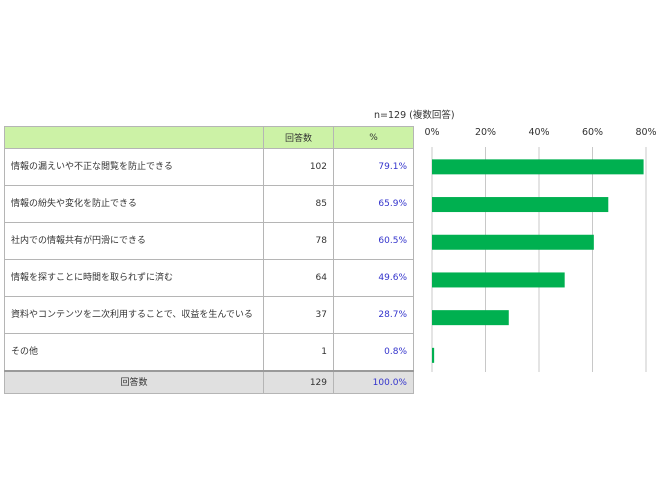 The height and width of the screenshot is (499, 665). Describe the element at coordinates (373, 352) in the screenshot. I see `row-percent: 0.8%` at that location.